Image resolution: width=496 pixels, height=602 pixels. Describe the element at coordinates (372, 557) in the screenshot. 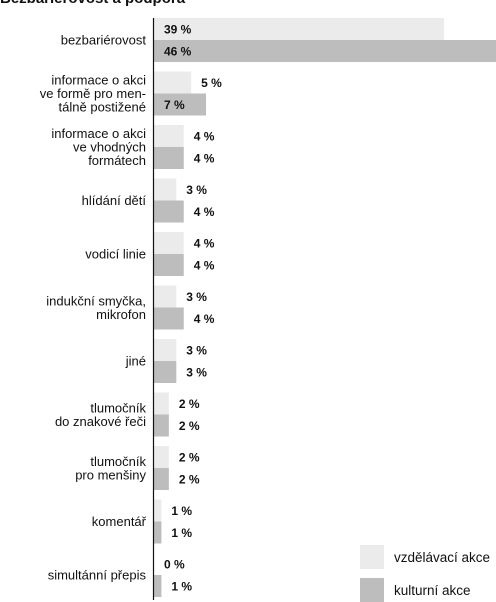

I see `legend-swatch-vzdelavaci` at that location.